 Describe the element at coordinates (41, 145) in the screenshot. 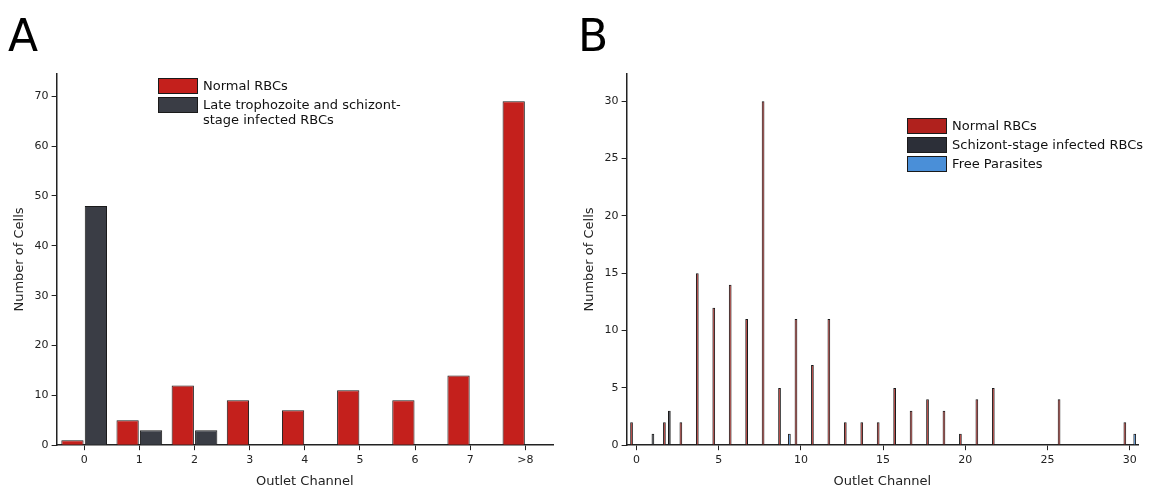

I see `y-tick-label: 60` at that location.